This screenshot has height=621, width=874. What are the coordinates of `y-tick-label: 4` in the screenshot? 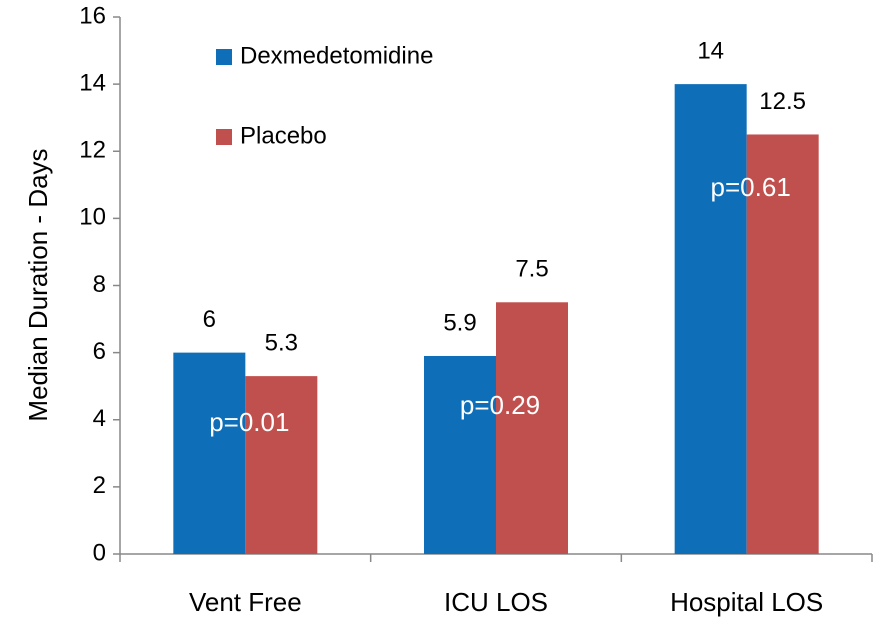 It's located at (99, 418).